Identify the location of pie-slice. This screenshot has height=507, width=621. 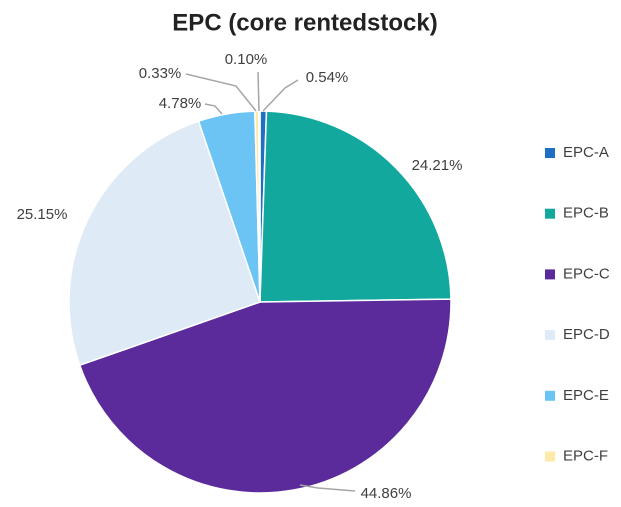
(355, 206).